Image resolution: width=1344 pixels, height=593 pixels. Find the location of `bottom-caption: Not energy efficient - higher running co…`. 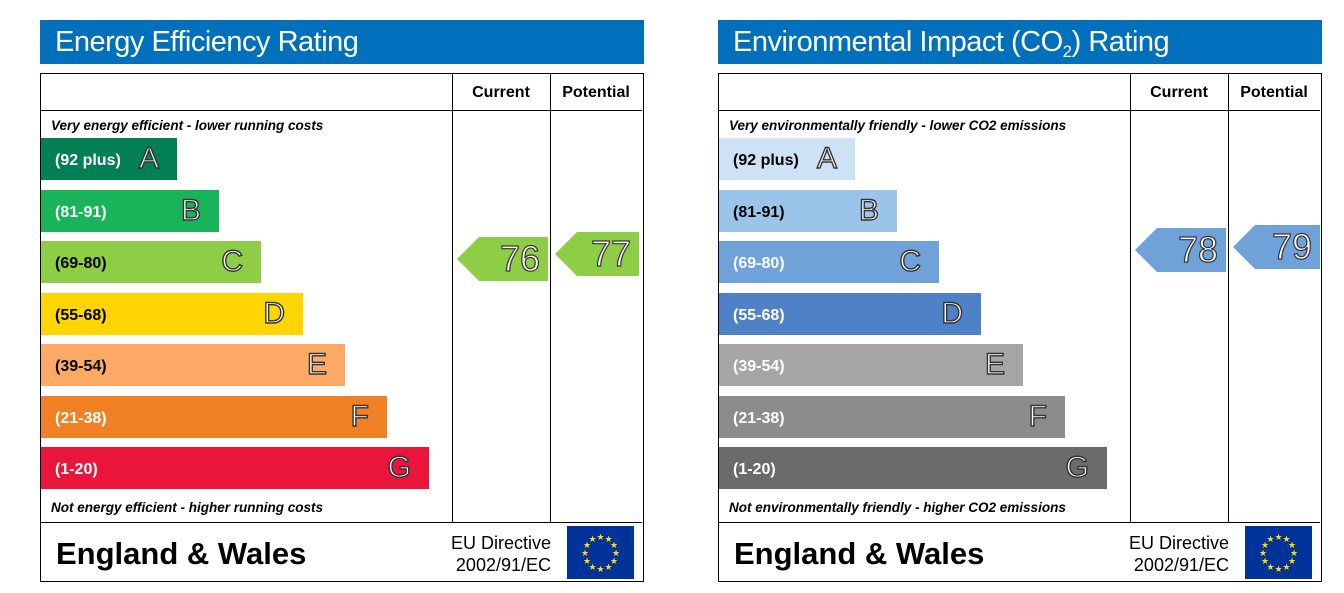

bottom-caption: Not energy efficient - higher running co… is located at coordinates (187, 507).